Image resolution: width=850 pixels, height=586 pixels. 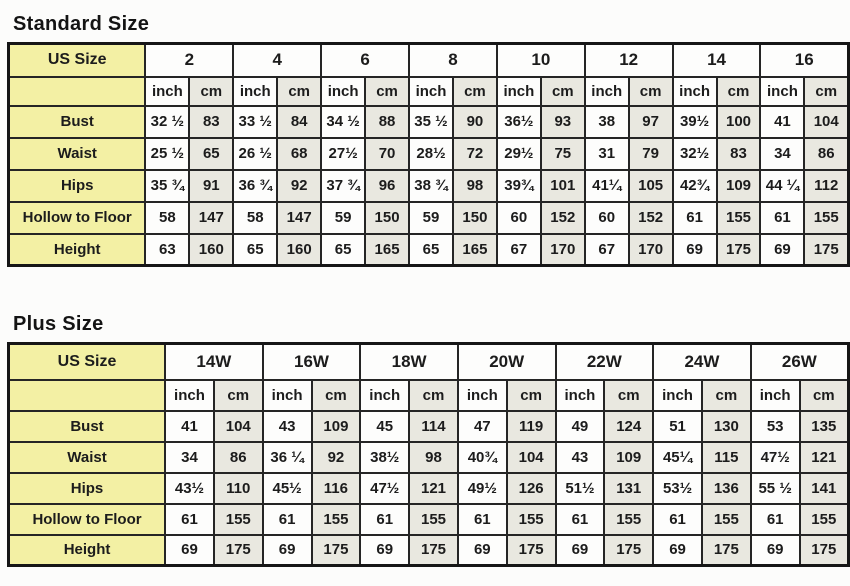 What do you see at coordinates (387, 217) in the screenshot?
I see `measurement-value-cell: 150` at bounding box center [387, 217].